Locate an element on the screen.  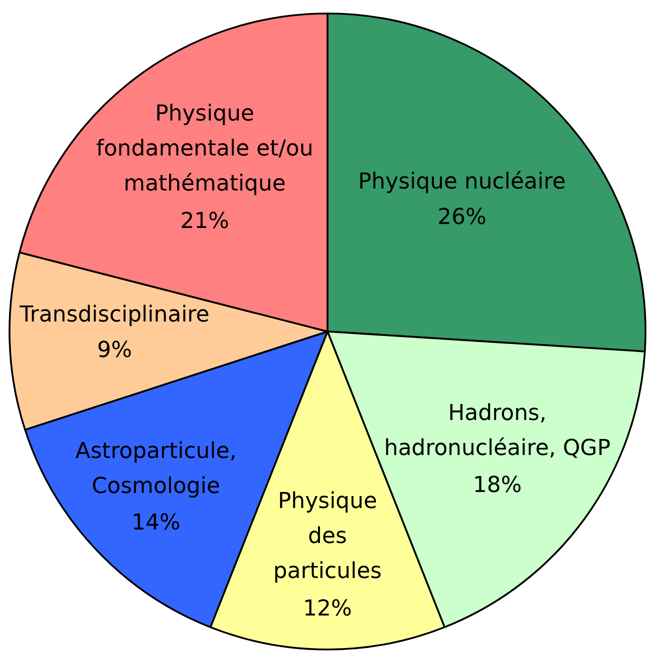
data-label: 26% is located at coordinates (462, 217).